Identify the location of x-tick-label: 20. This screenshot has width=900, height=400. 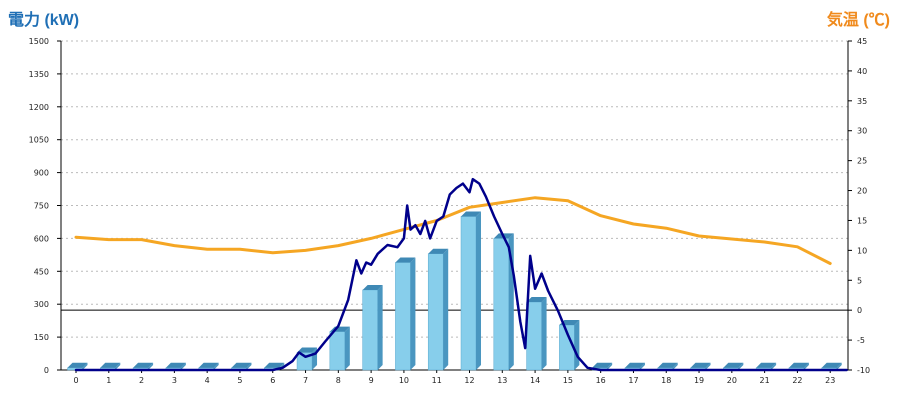
(732, 380).